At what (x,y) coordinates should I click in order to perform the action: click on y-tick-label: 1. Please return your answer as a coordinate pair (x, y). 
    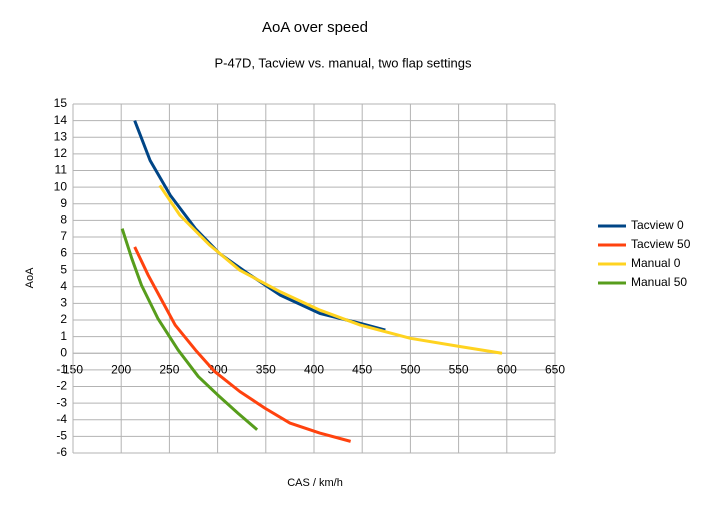
    Looking at the image, I should click on (63, 336).